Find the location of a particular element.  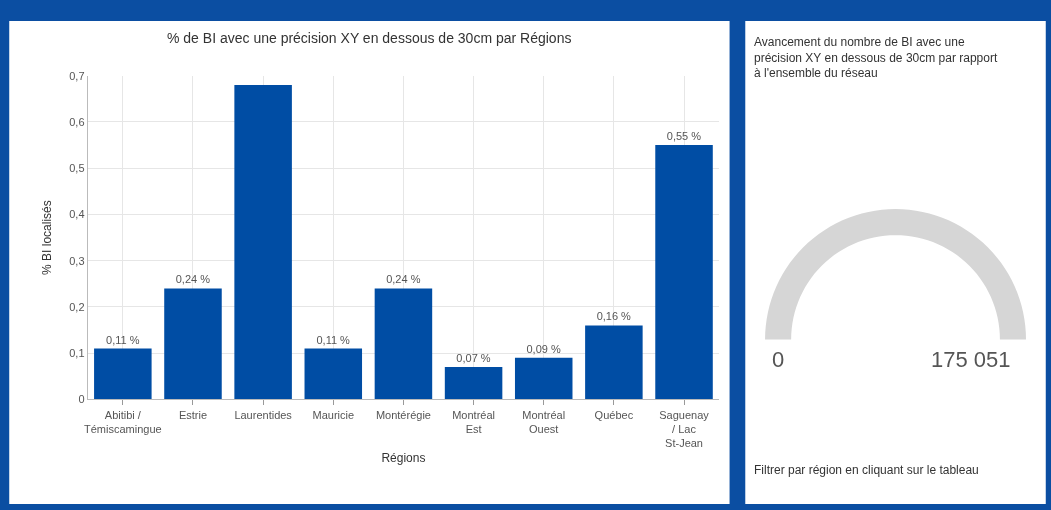

y-tick-label: 0,2 is located at coordinates (77, 306).